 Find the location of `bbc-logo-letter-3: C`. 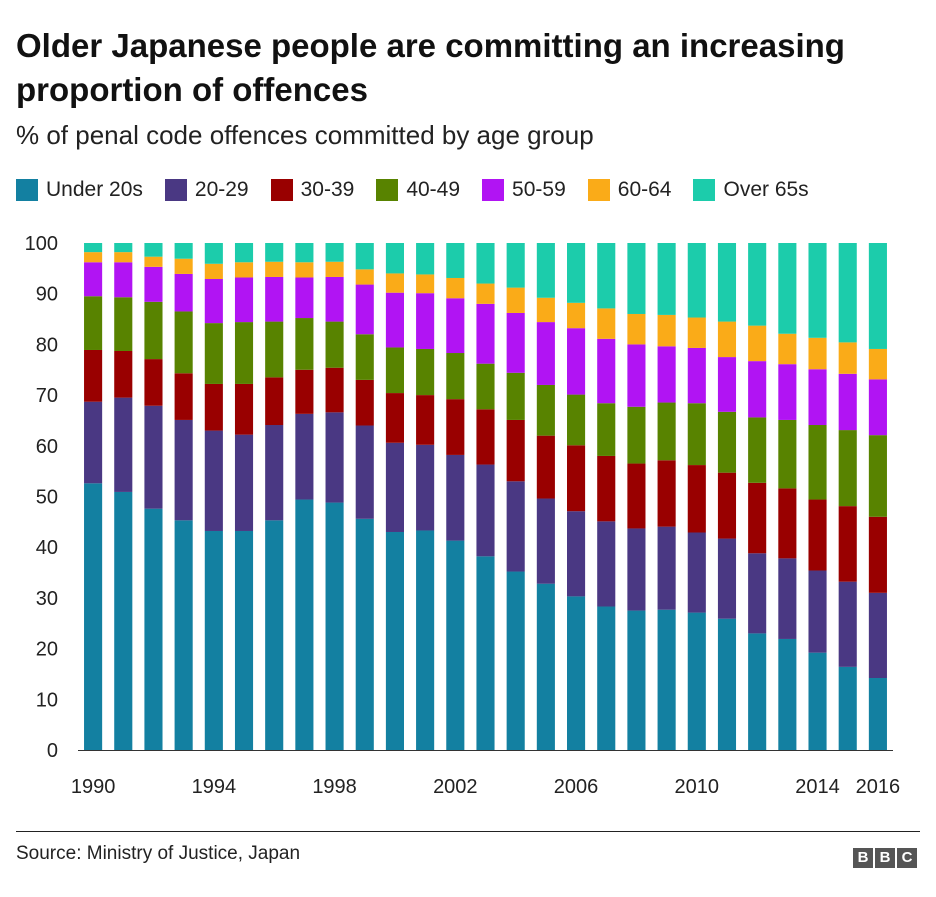

bbc-logo-letter-3: C is located at coordinates (907, 858).